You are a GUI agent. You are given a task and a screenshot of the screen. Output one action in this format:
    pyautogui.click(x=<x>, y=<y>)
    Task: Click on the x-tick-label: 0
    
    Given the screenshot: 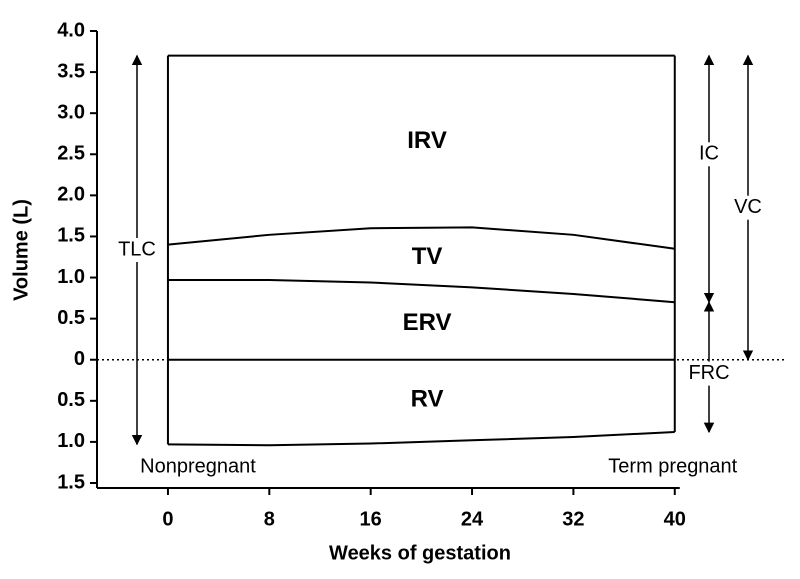 What is the action you would take?
    pyautogui.click(x=167, y=519)
    